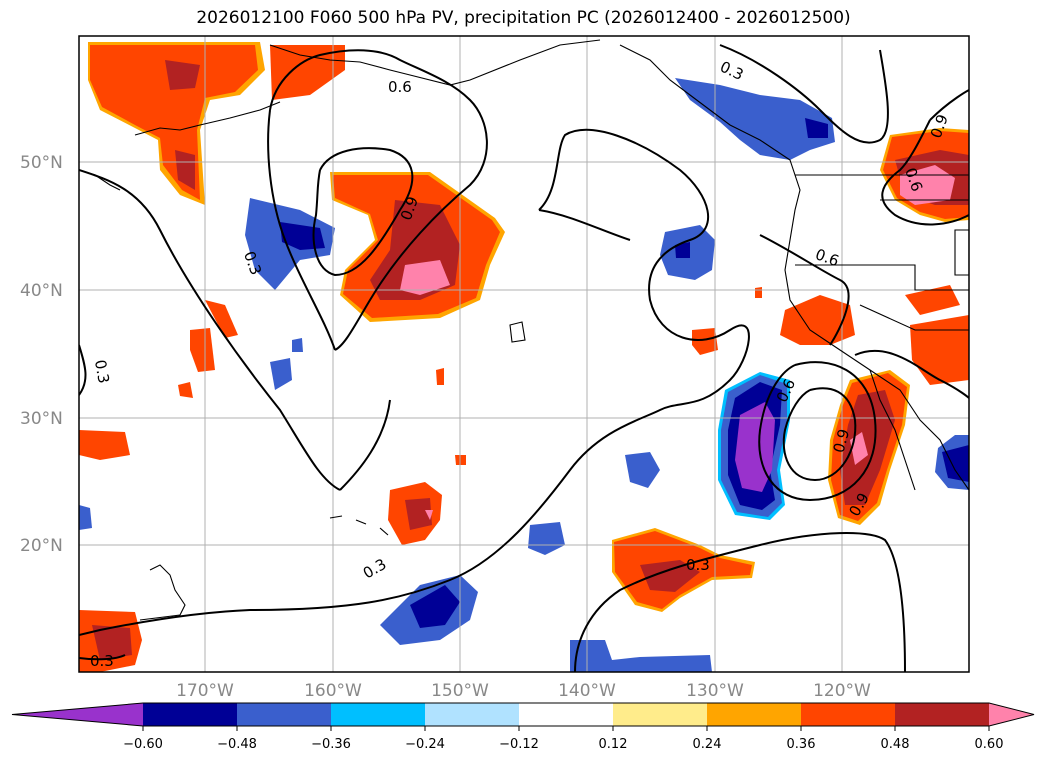  I want to click on colorbar-tick-label: 0.36, so click(801, 744).